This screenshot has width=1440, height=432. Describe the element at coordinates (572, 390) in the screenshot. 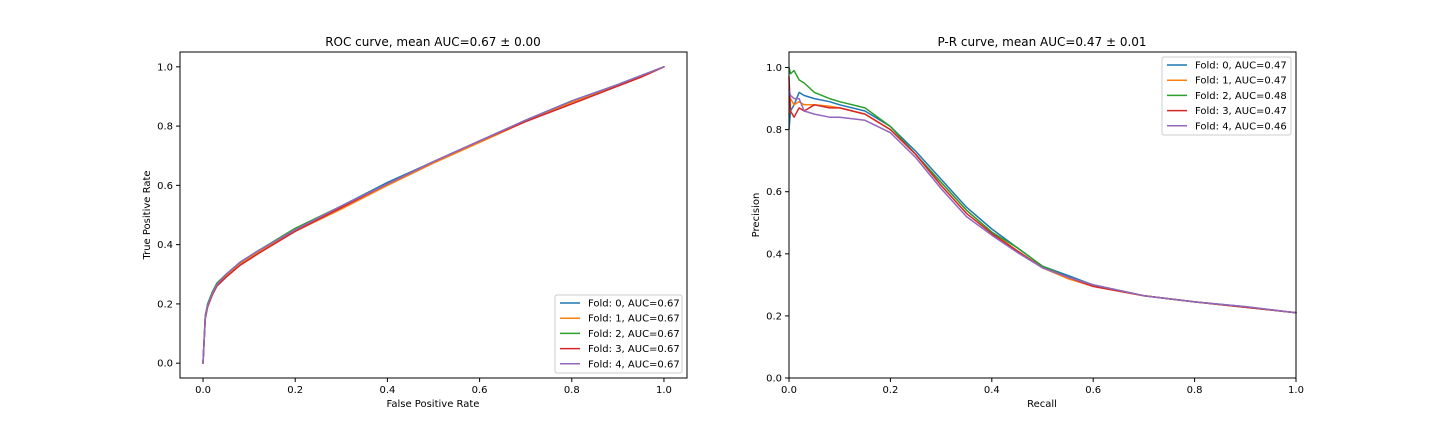

I see `roc-x-tick-label: 0.8` at that location.